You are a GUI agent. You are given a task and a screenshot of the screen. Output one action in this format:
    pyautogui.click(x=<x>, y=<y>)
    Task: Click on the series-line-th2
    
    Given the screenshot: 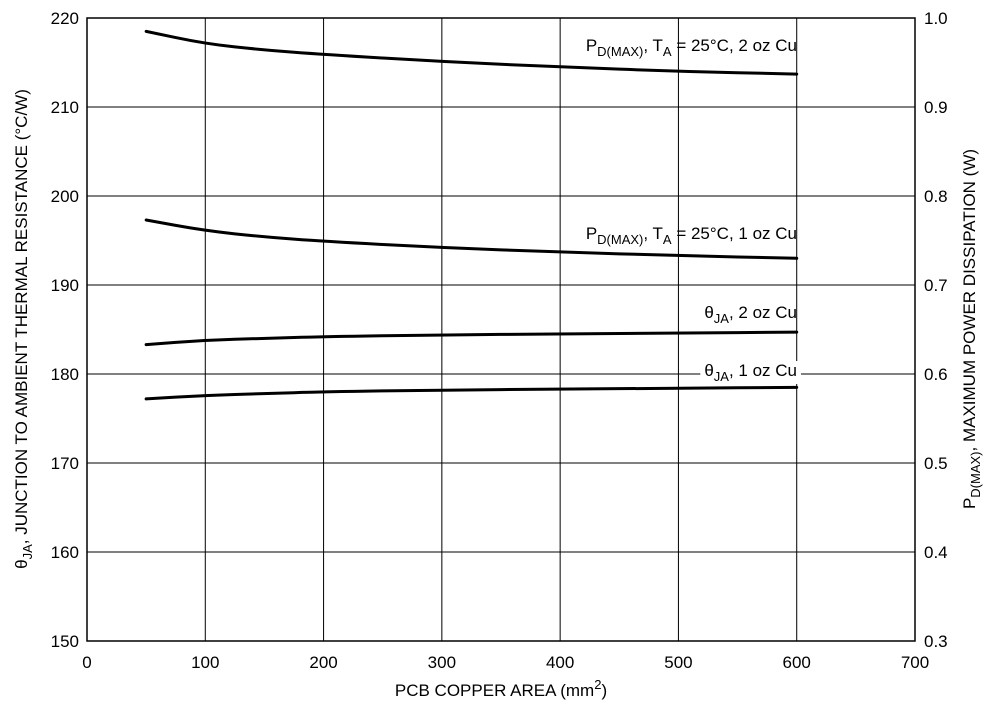 What is the action you would take?
    pyautogui.click(x=471, y=338)
    